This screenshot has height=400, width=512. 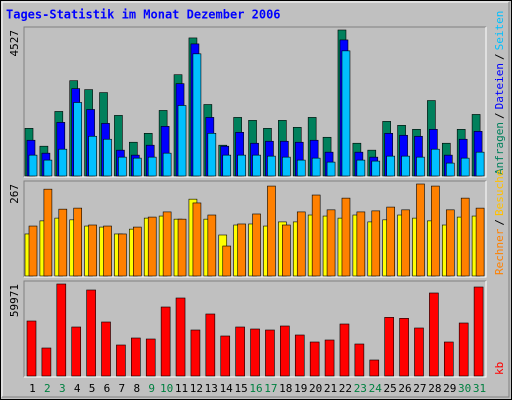 What do you see at coordinates (479, 388) in the screenshot?
I see `x-tick-label: 31` at bounding box center [479, 388].